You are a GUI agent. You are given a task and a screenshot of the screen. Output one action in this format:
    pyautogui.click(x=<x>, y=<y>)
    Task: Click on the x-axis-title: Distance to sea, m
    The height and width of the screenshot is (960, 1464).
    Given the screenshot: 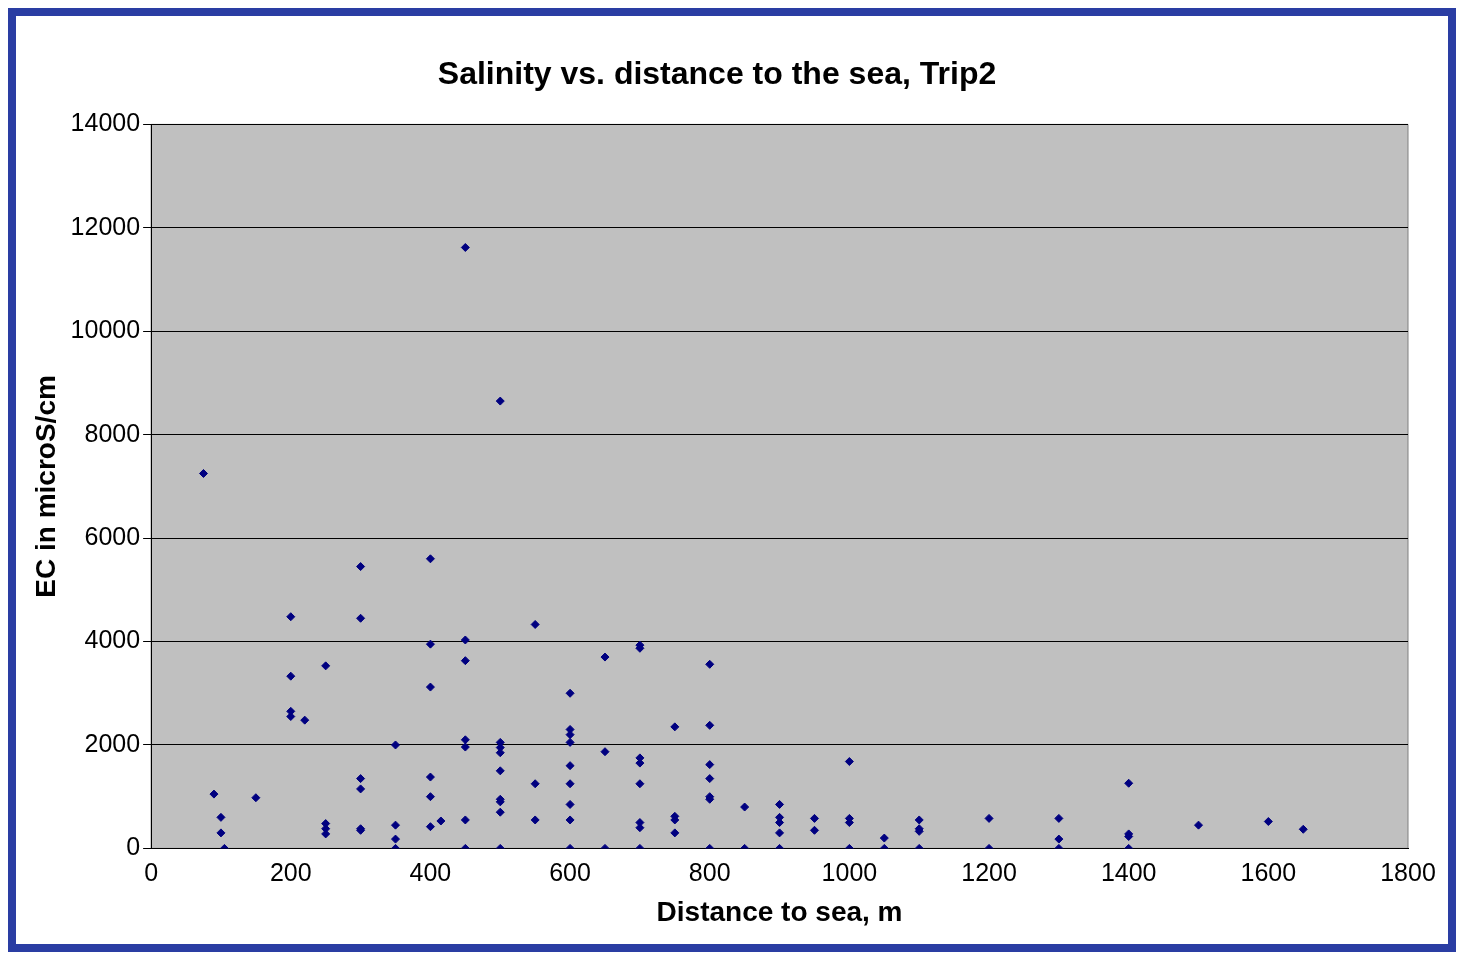 What is the action you would take?
    pyautogui.click(x=779, y=911)
    